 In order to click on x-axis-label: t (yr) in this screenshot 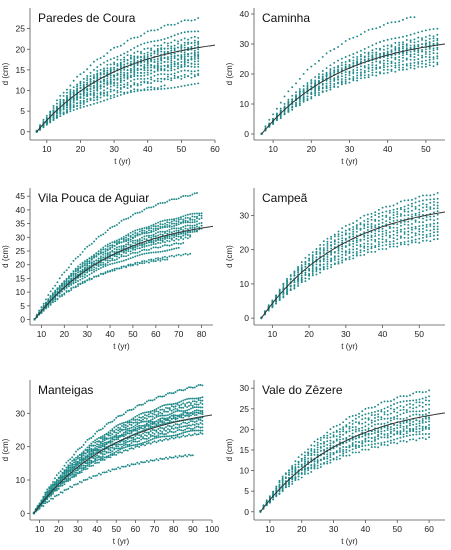, I will do `click(121, 346)`.